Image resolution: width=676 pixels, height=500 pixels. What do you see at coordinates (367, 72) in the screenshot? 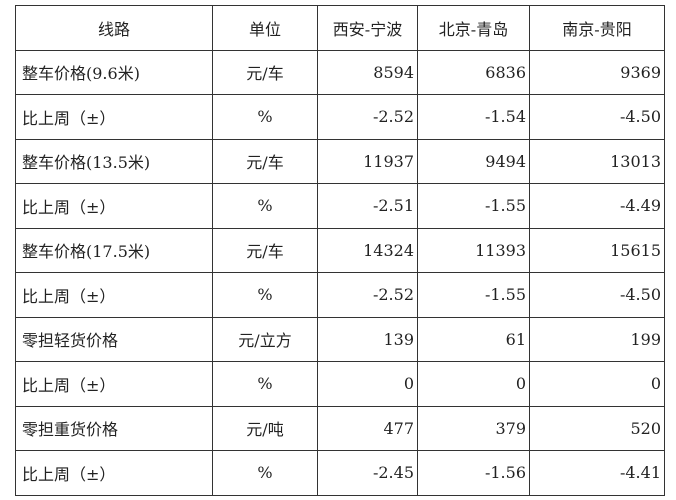
I see `row-value: 8594` at bounding box center [367, 72].